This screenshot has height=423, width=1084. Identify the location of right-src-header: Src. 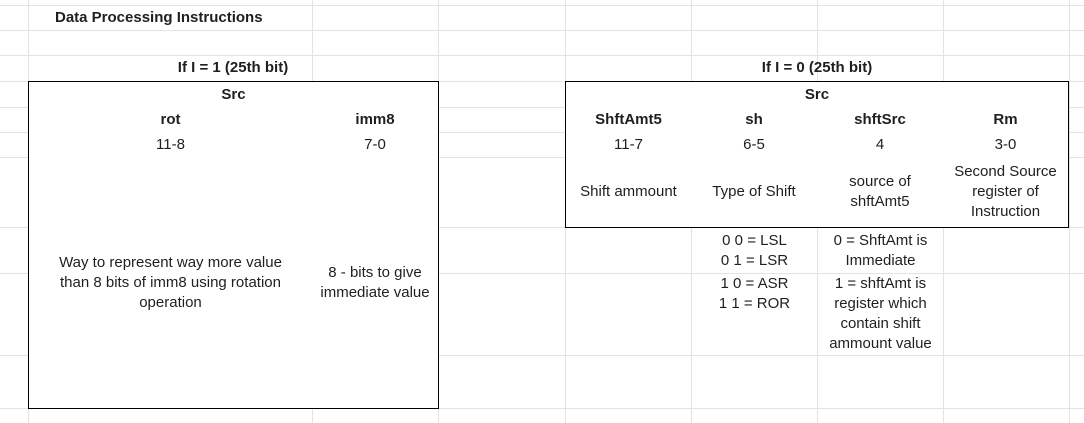
(817, 94).